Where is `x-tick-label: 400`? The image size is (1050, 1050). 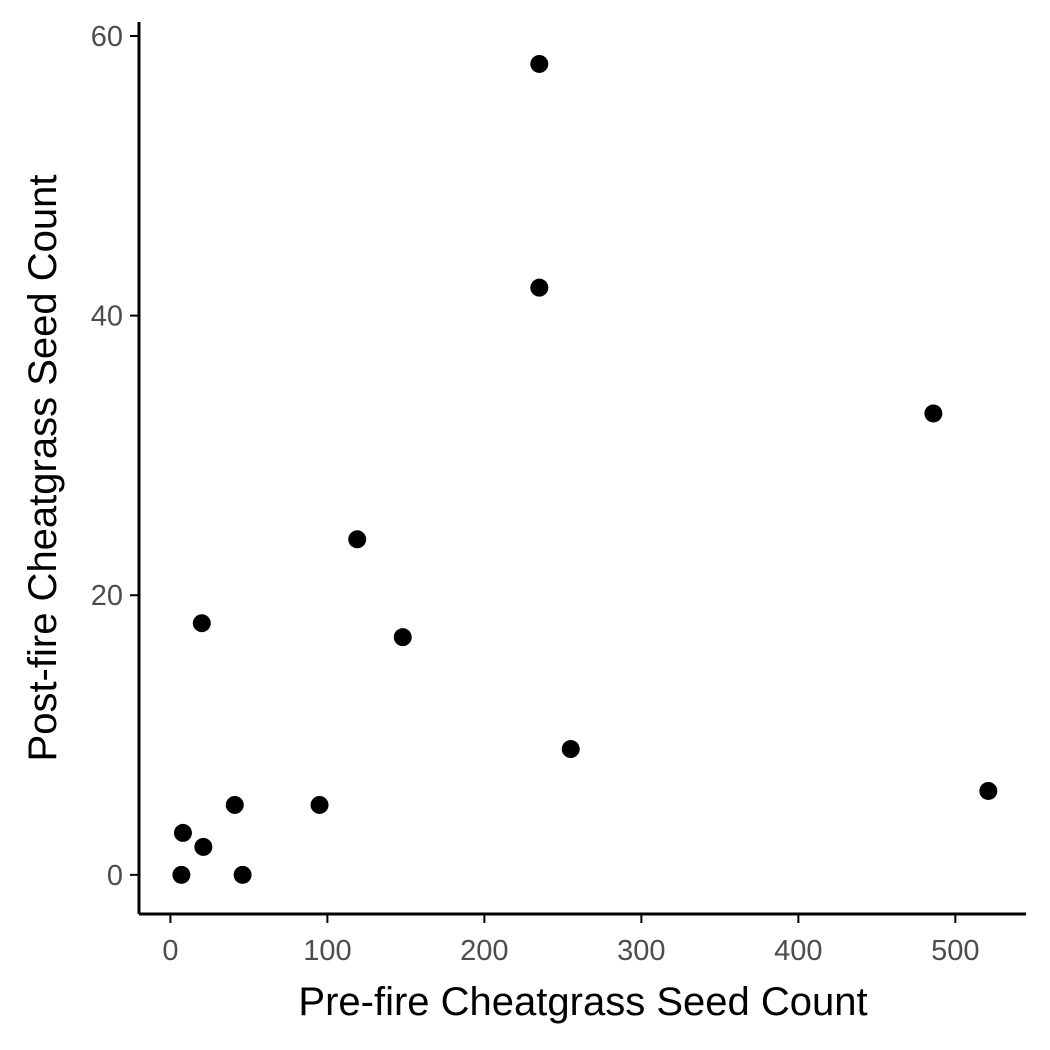 x-tick-label: 400 is located at coordinates (798, 951).